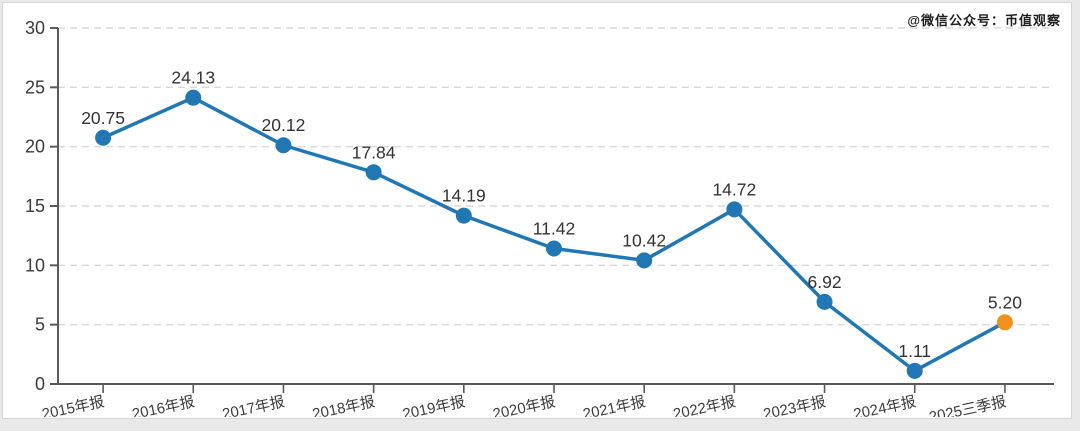 The image size is (1080, 431). Describe the element at coordinates (644, 240) in the screenshot. I see `value-label: 10.42` at that location.